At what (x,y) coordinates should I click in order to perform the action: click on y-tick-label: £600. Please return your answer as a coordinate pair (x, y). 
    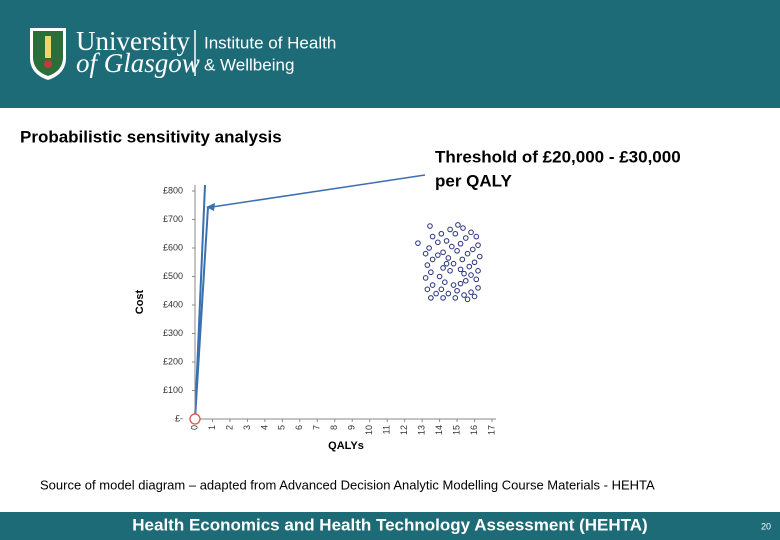
    Looking at the image, I should click on (173, 247).